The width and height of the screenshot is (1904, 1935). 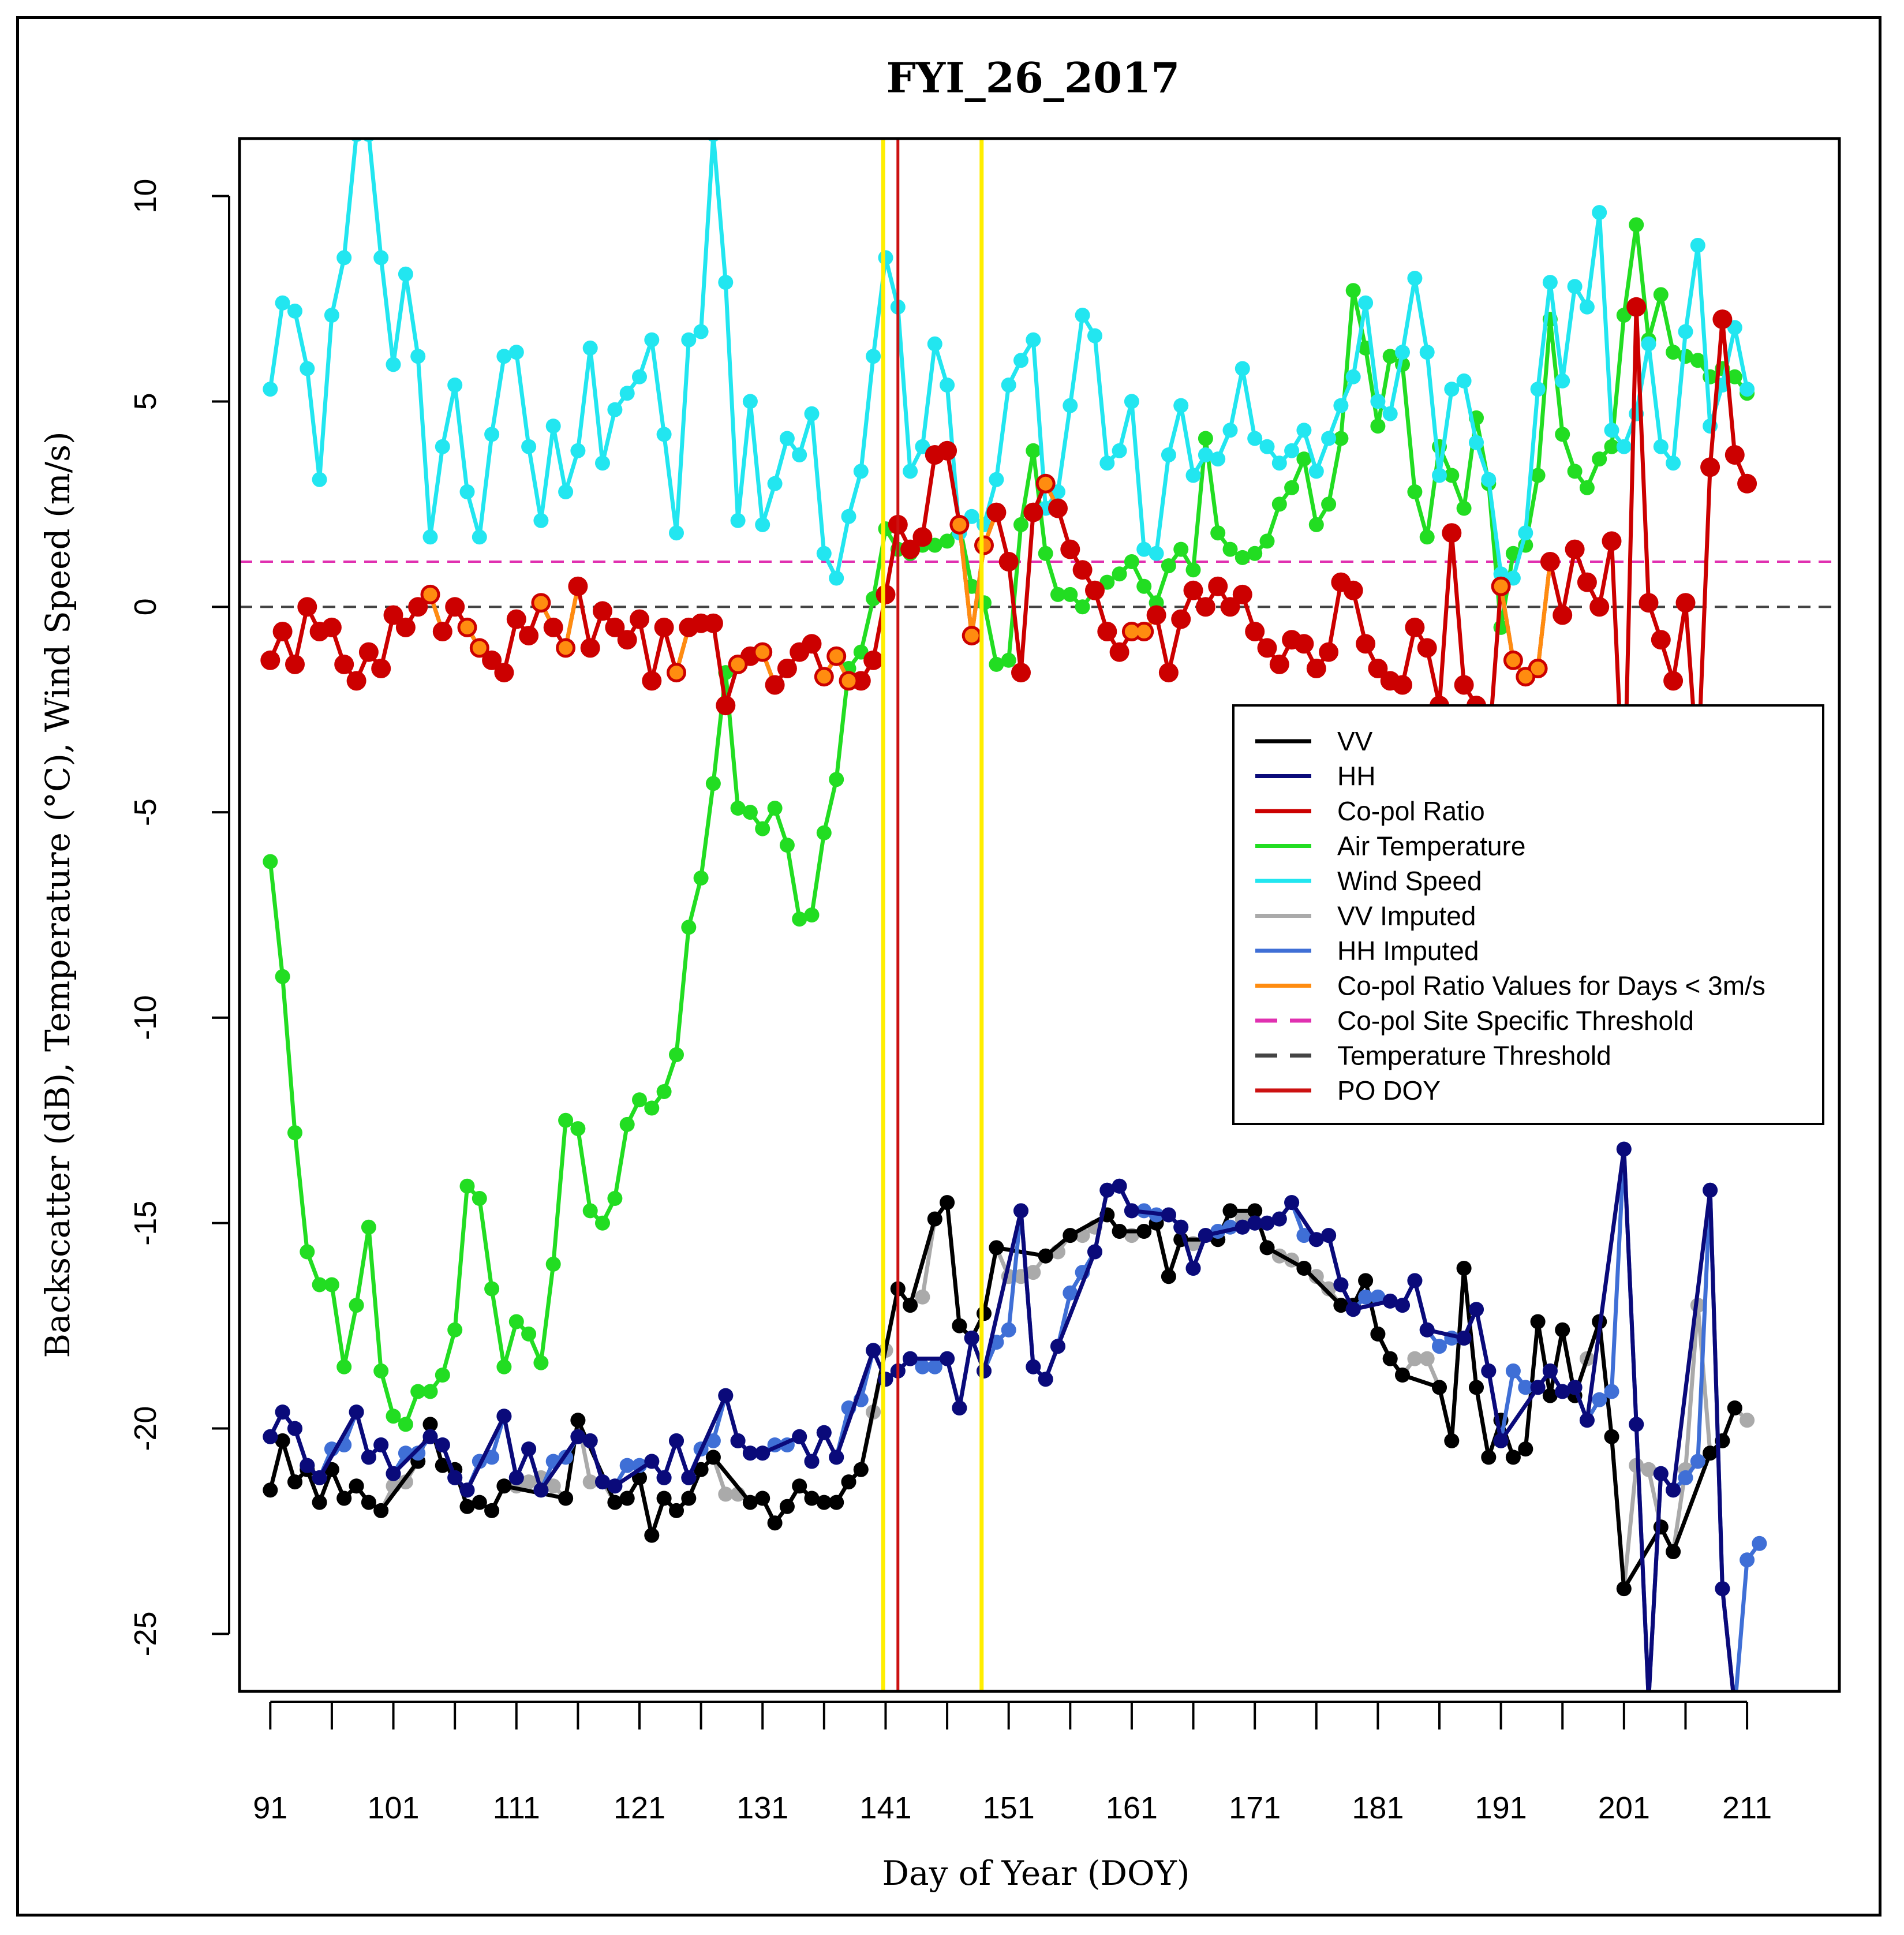 What do you see at coordinates (762, 1808) in the screenshot?
I see `x-tick-label: 131` at bounding box center [762, 1808].